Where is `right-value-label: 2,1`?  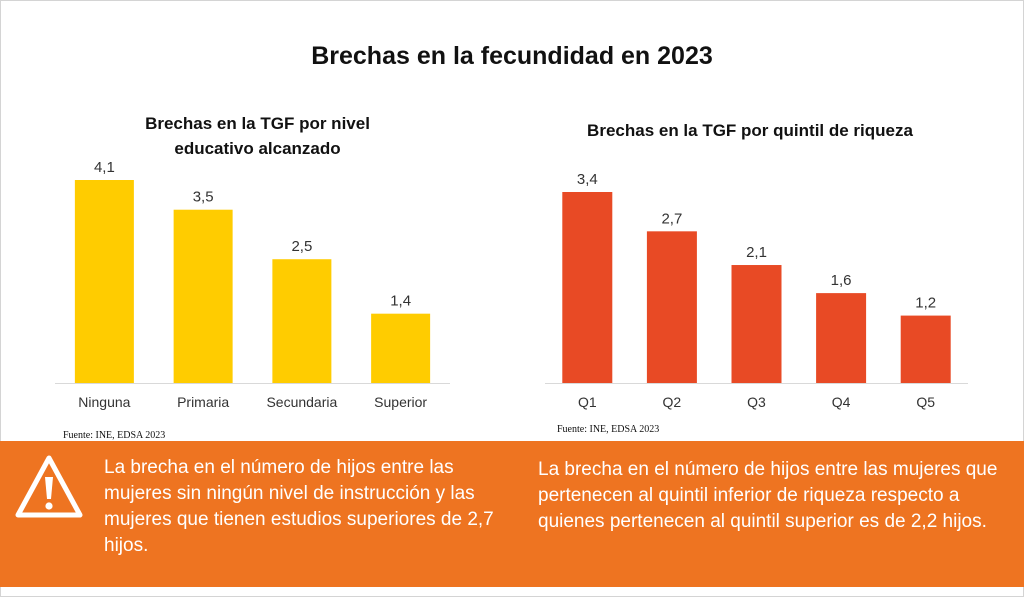 right-value-label: 2,1 is located at coordinates (756, 252).